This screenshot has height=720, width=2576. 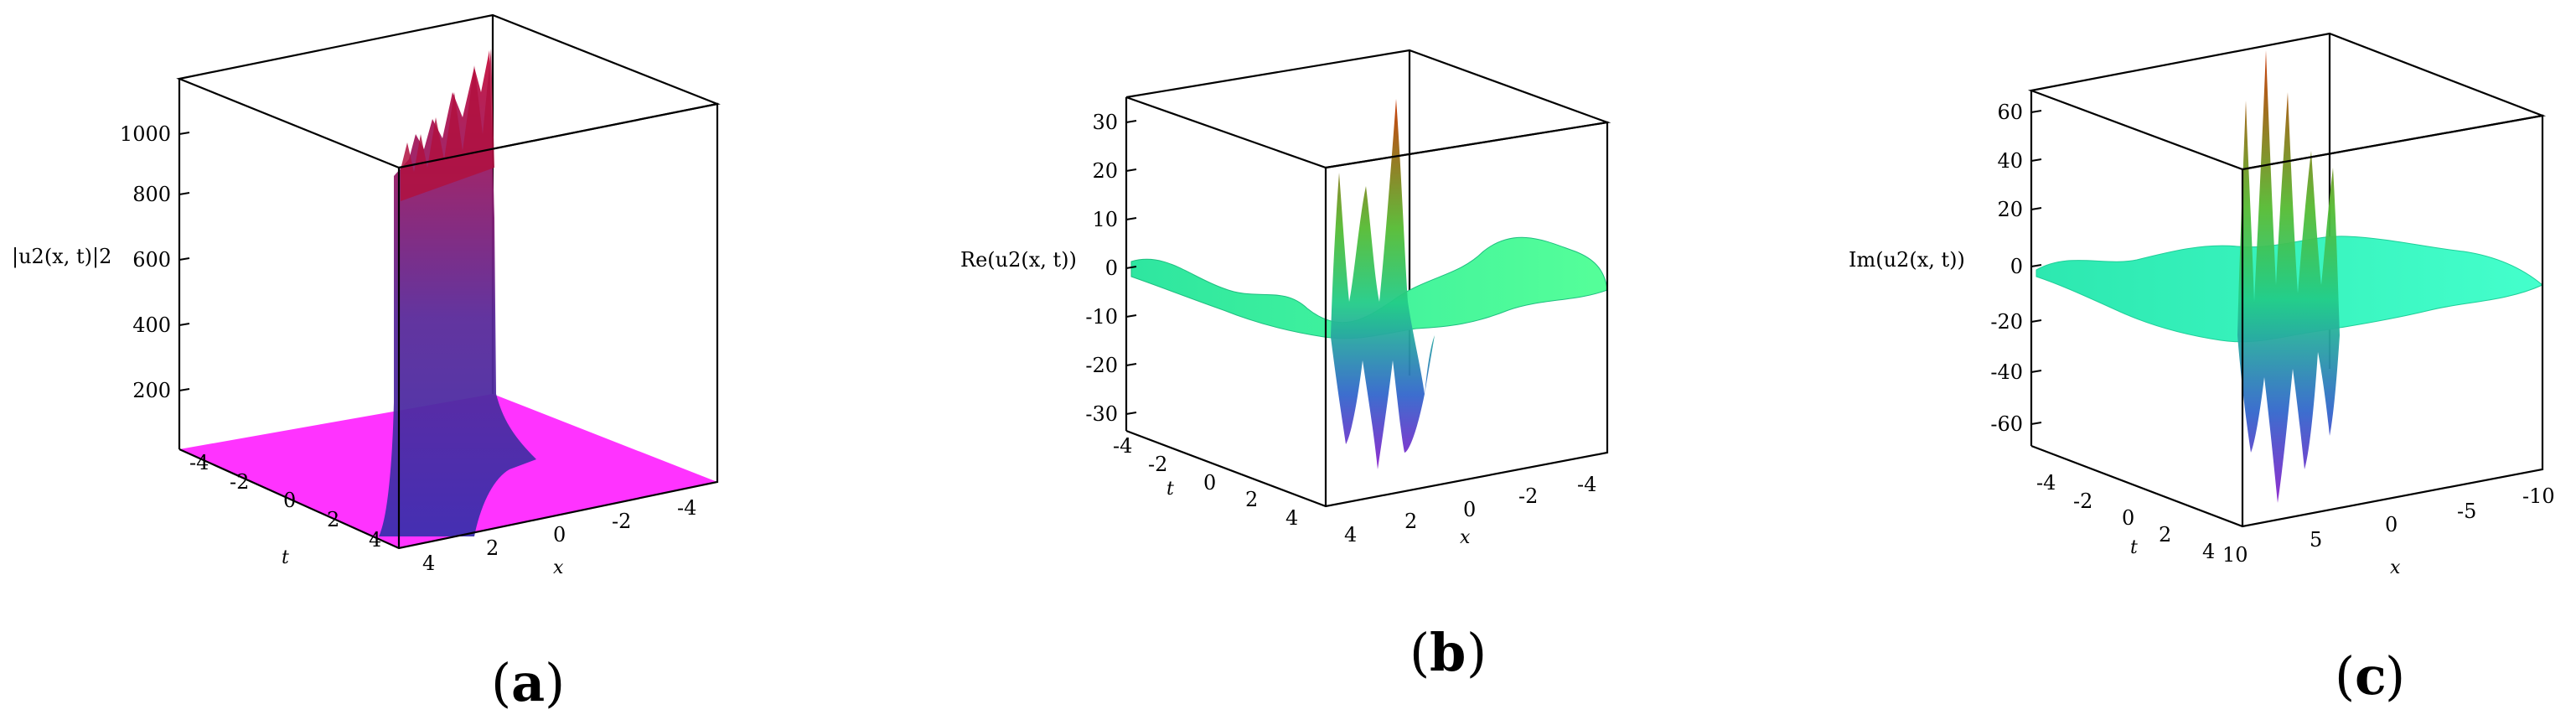 I want to click on panel-b-box-front, so click(x=1367, y=314).